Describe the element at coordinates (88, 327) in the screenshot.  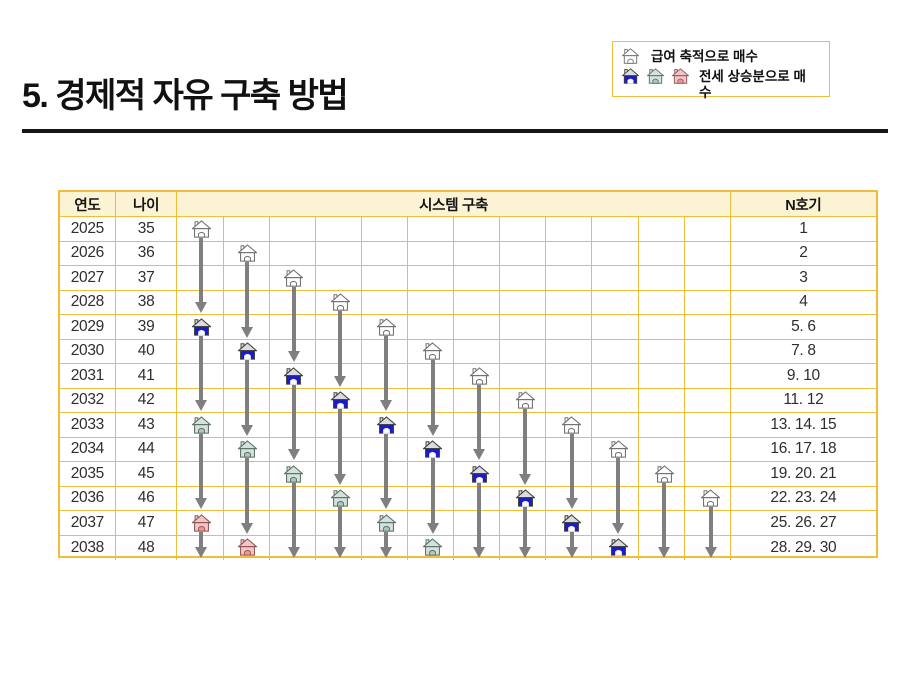
I see `year-cell: 2029` at that location.